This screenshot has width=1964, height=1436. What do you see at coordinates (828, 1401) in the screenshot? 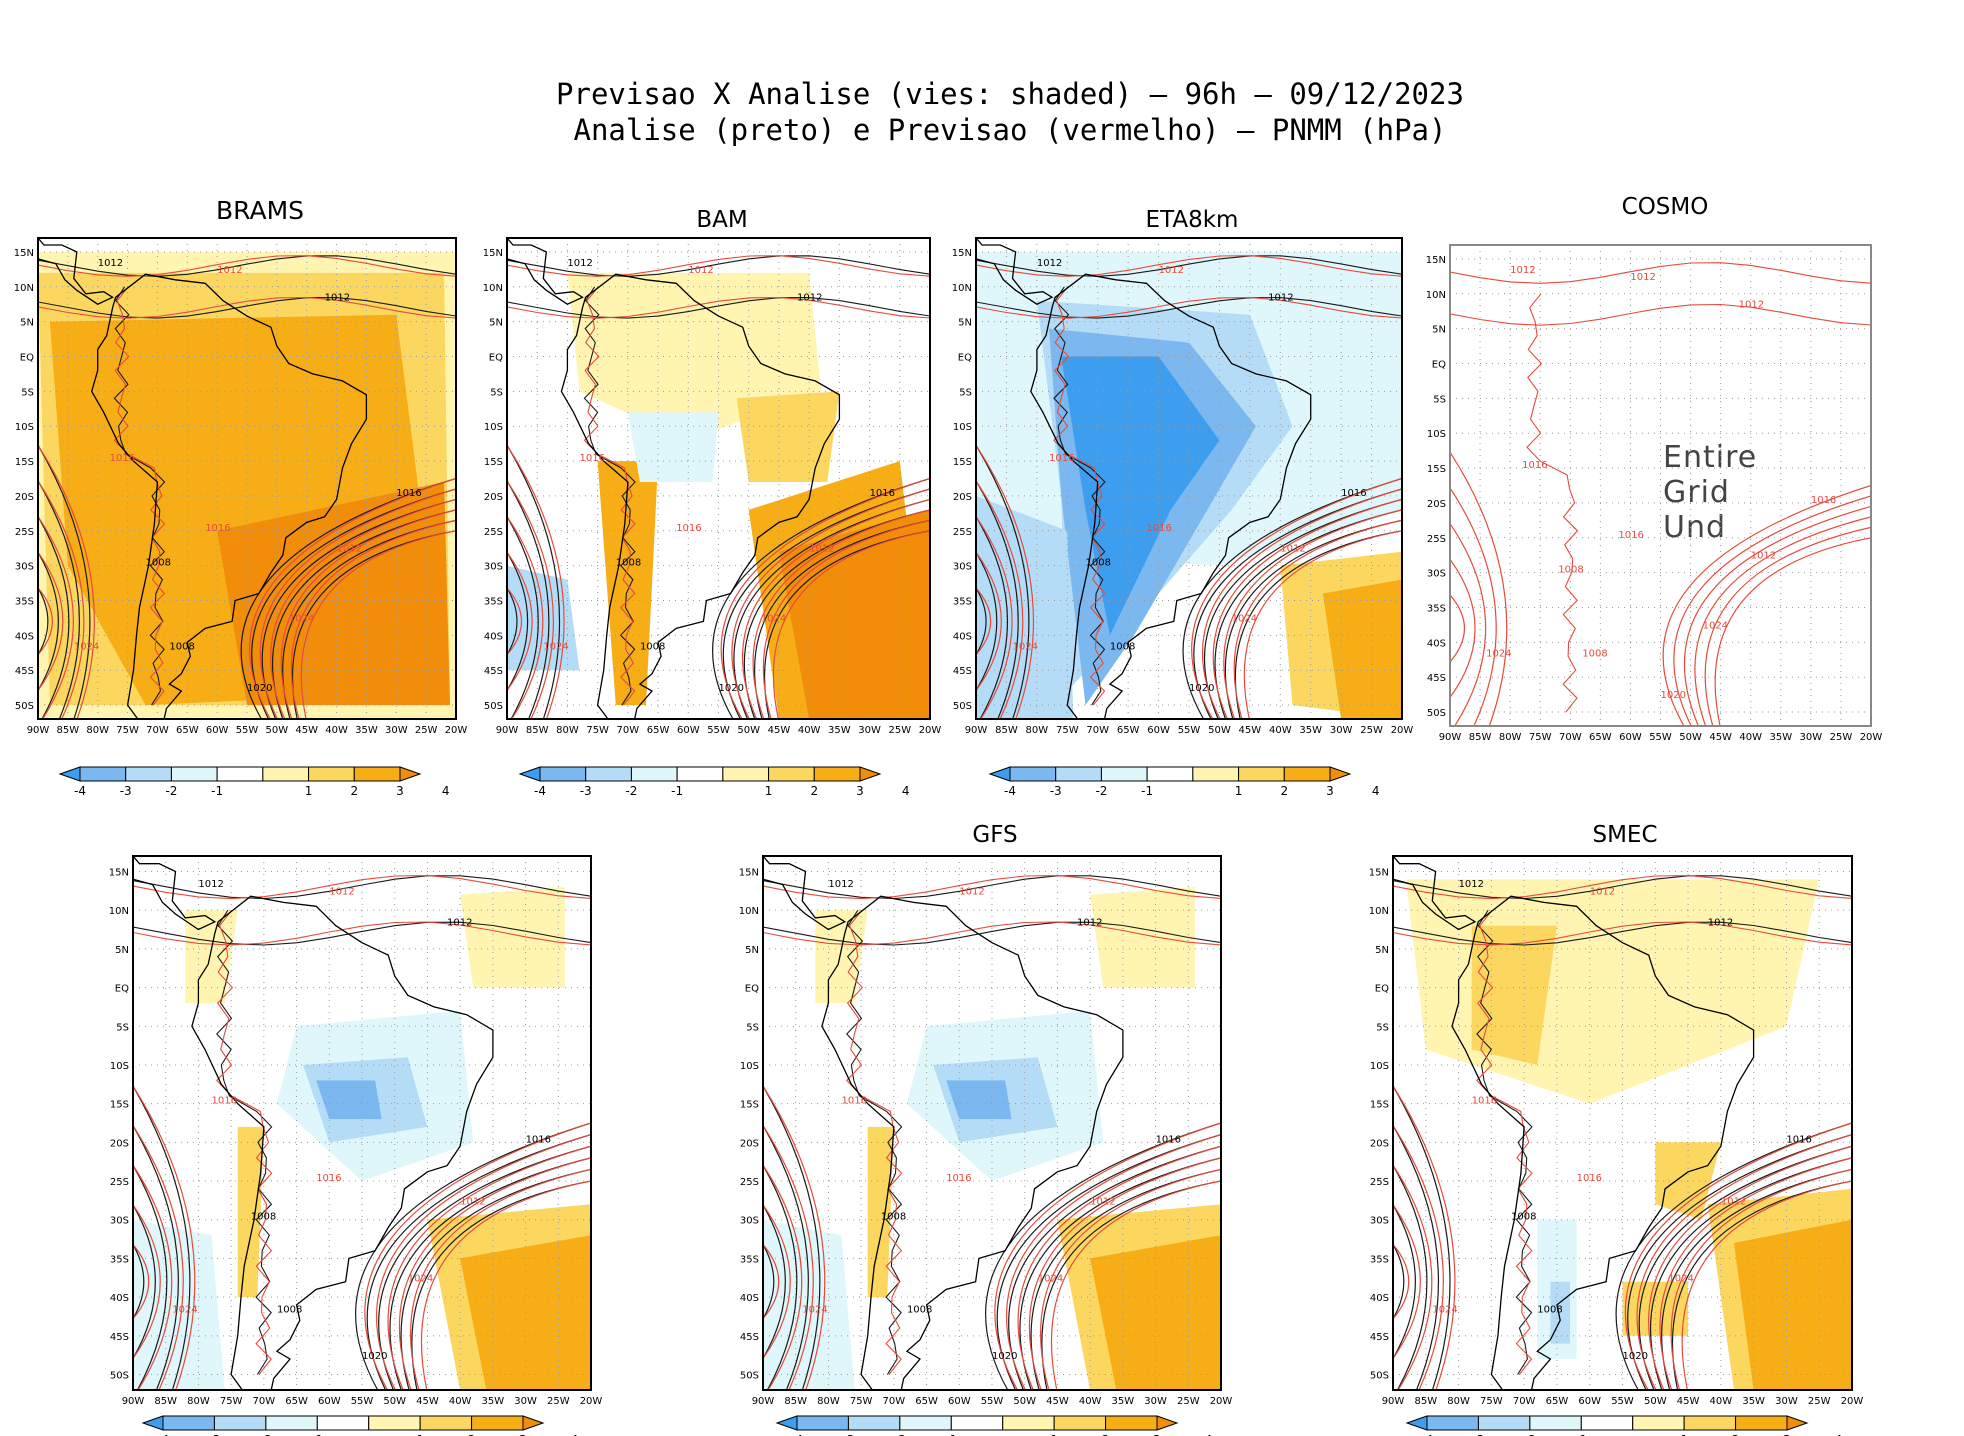
I see `lon-tick-label: 80W` at bounding box center [828, 1401].